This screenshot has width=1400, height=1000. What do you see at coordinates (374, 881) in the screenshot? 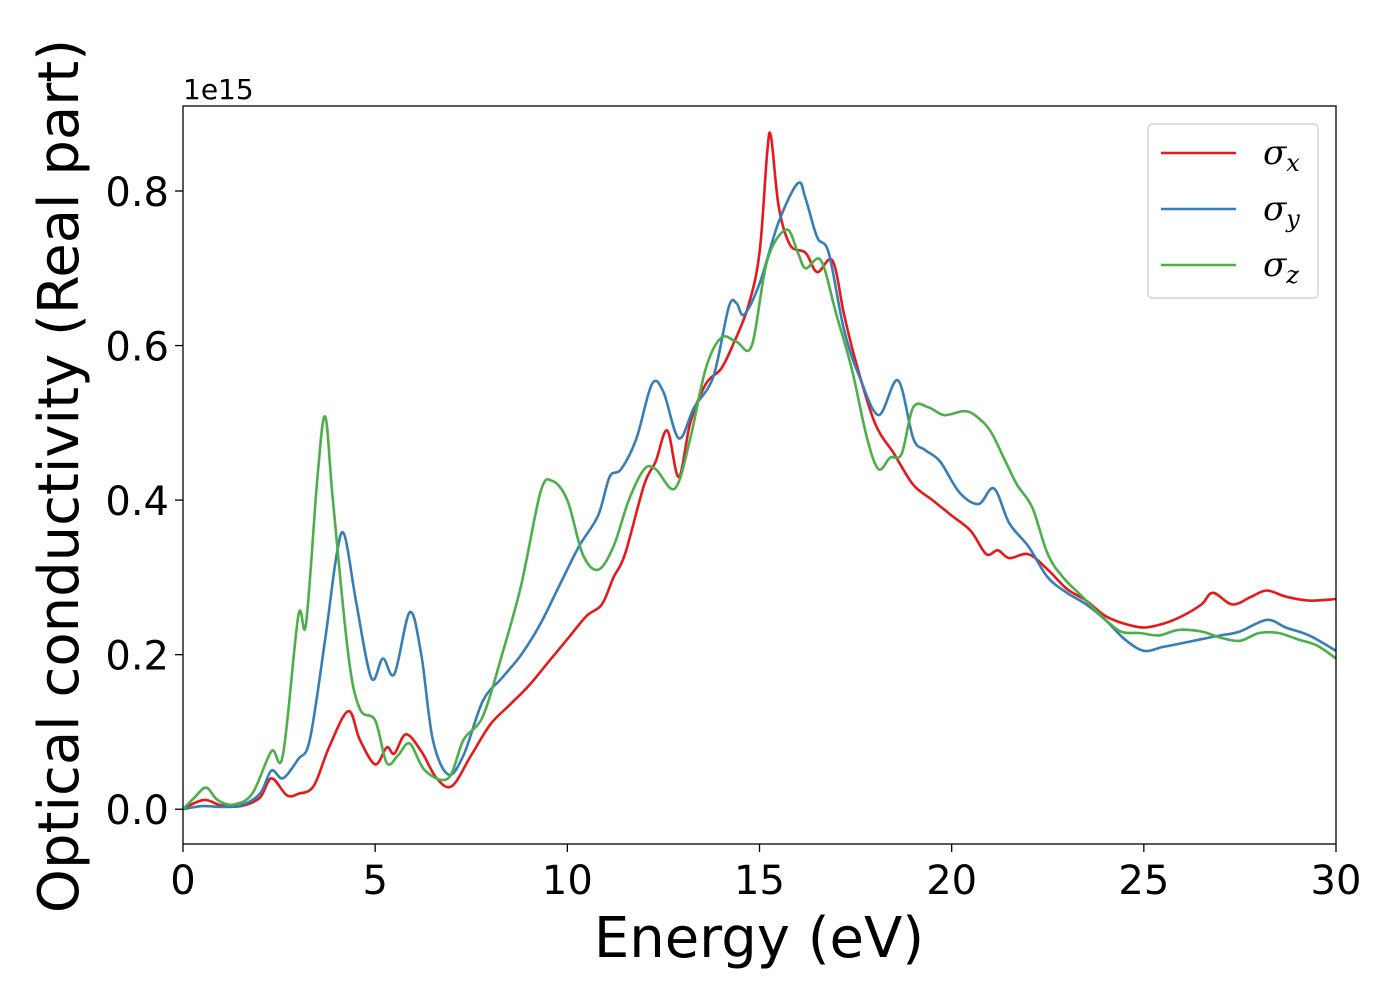
I see `x-tick-label: 5` at bounding box center [374, 881].